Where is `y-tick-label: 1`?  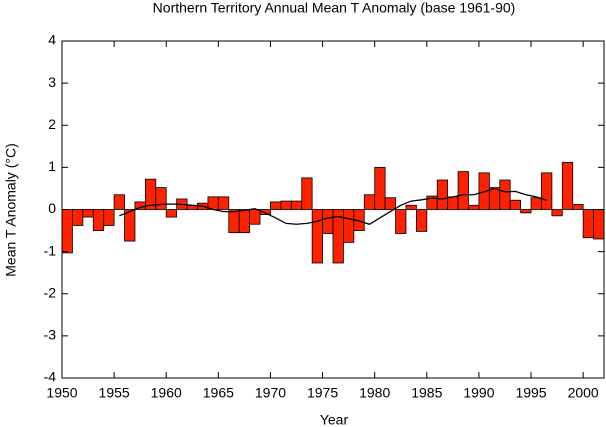 y-tick-label: 1 is located at coordinates (52, 166).